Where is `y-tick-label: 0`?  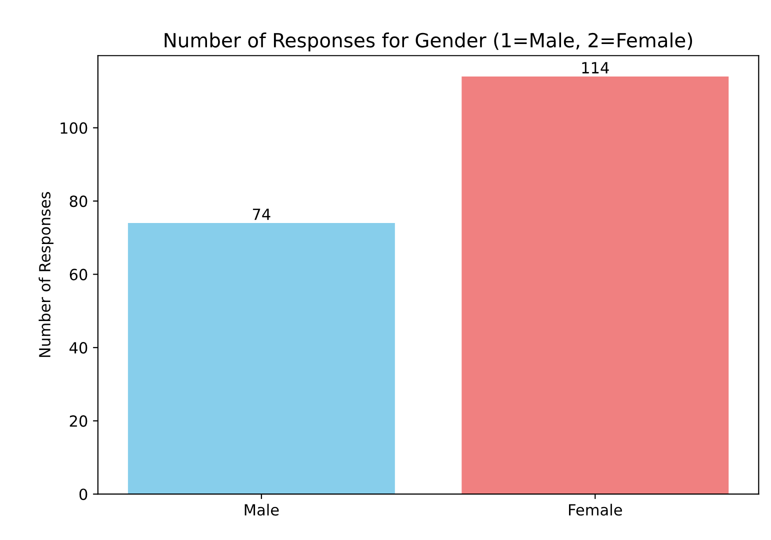
y-tick-label: 0 is located at coordinates (83, 494).